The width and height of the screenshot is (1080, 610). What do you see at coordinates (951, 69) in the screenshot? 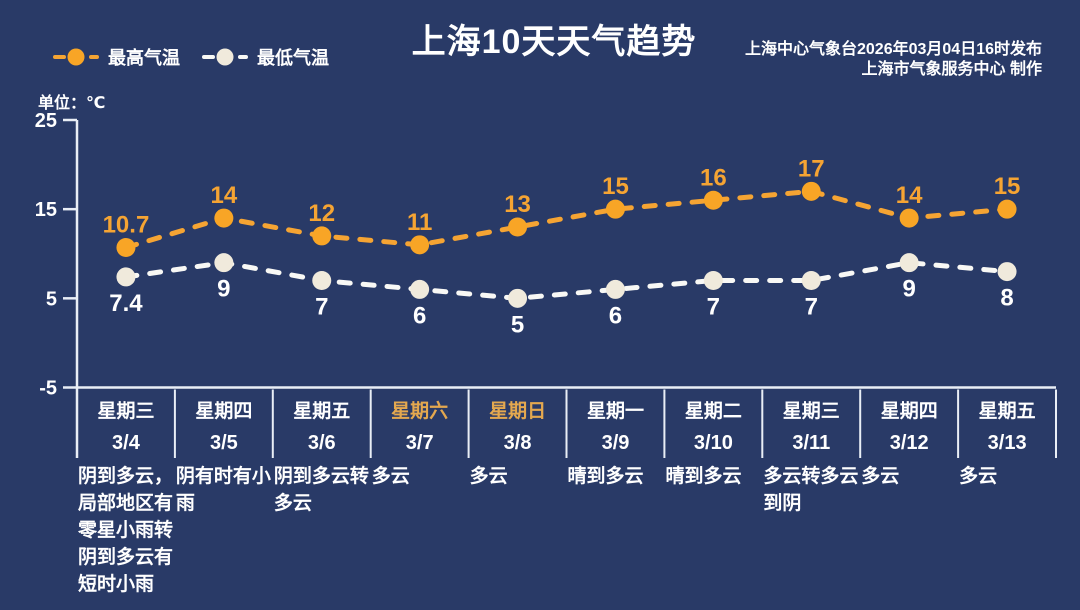
I see `producer-line: 上海市气象服务中心 制作` at bounding box center [951, 69].